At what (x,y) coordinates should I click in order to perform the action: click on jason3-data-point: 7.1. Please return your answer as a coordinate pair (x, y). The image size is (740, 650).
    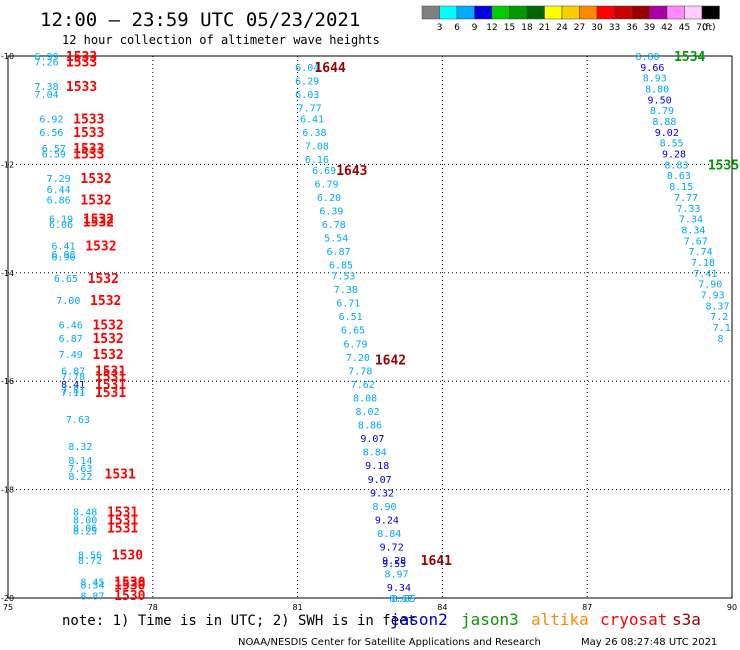
    Looking at the image, I should click on (722, 328).